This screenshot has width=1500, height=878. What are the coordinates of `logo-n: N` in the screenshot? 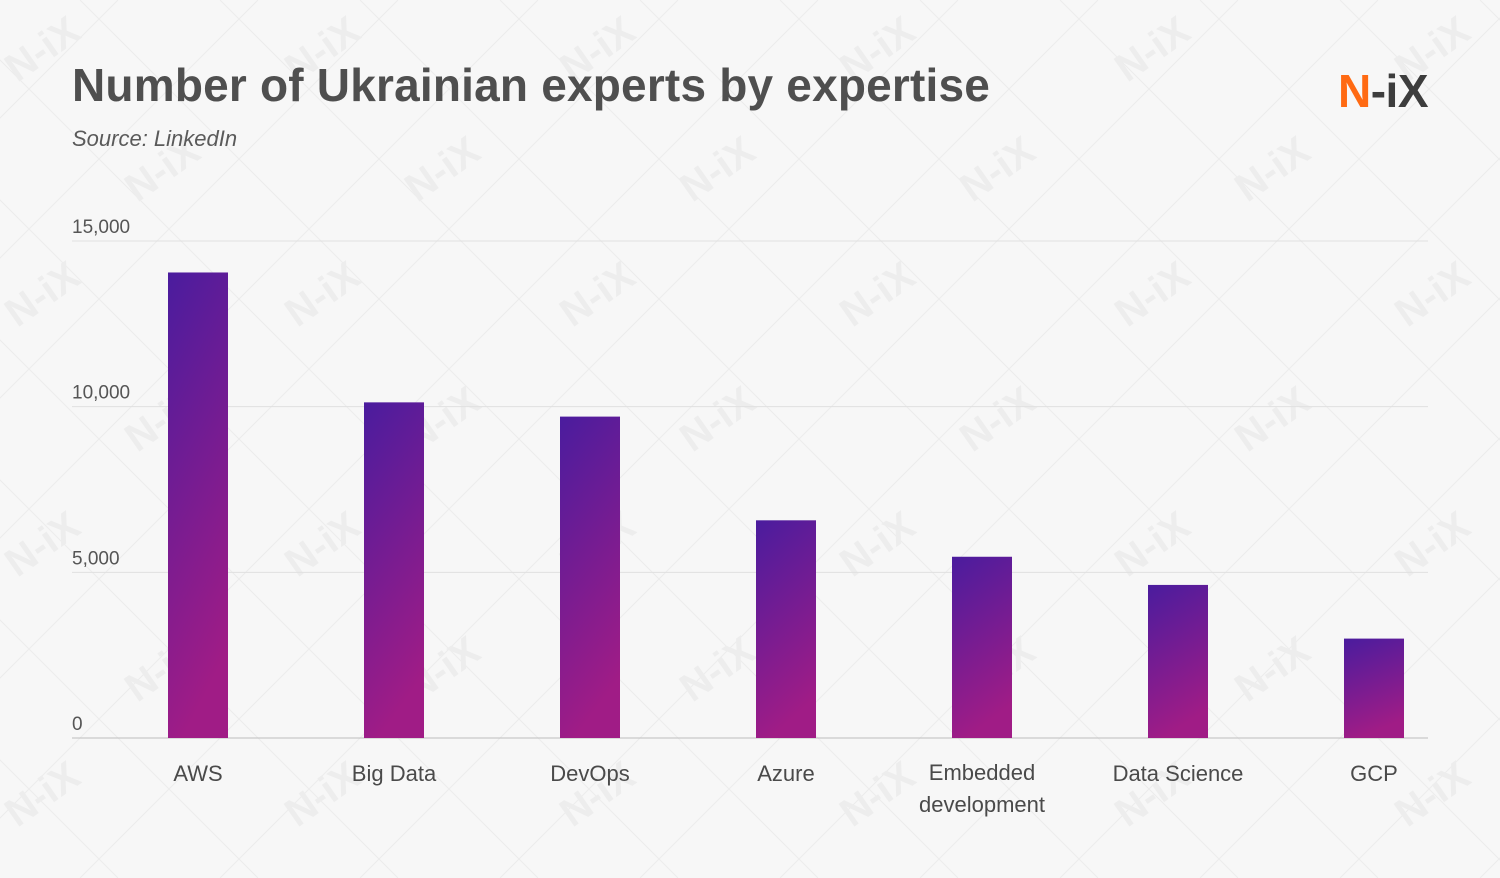 It's located at (1354, 91).